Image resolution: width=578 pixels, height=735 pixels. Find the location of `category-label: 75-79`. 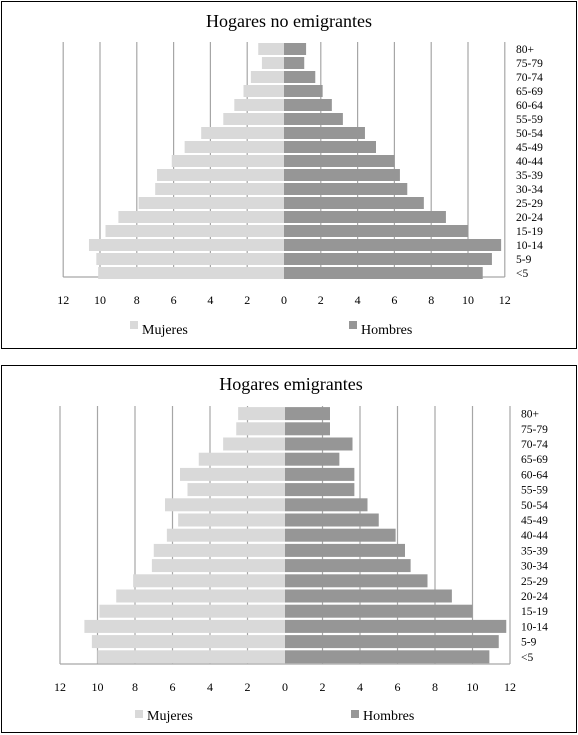

category-label: 75-79 is located at coordinates (529, 64).